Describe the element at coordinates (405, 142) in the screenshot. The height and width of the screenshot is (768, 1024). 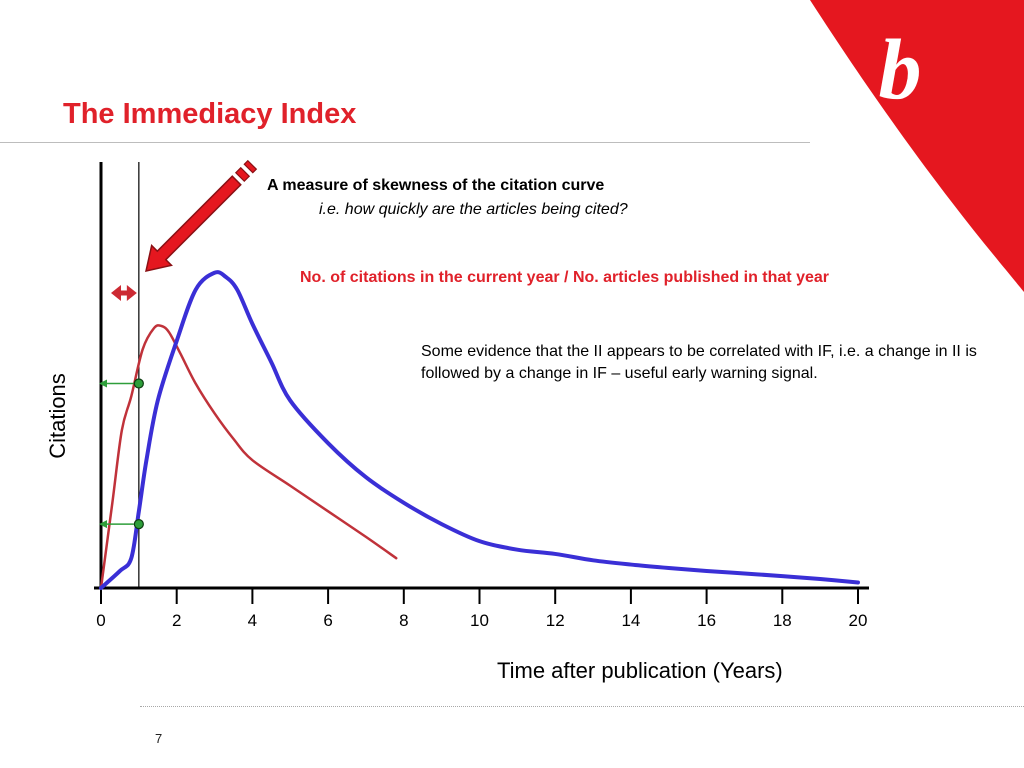
I see `title-divider` at that location.